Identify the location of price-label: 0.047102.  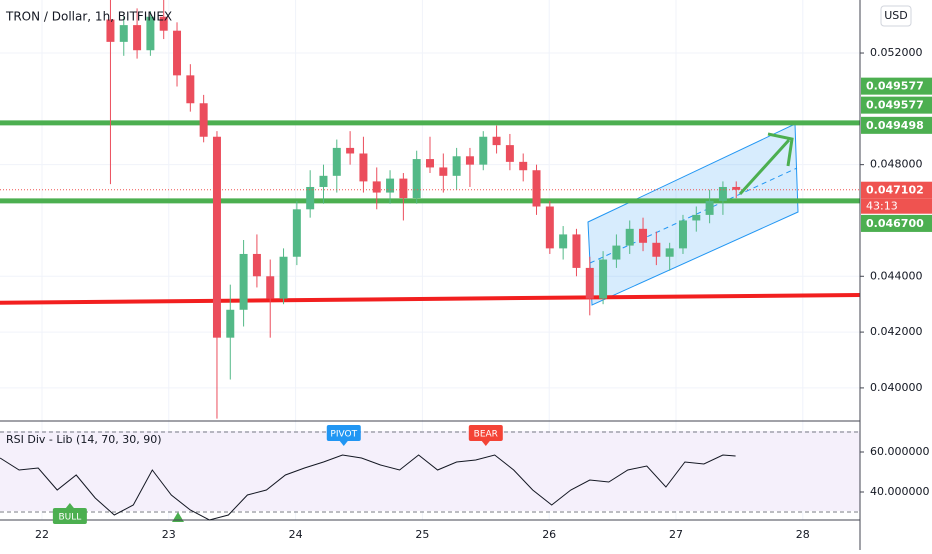
(895, 190).